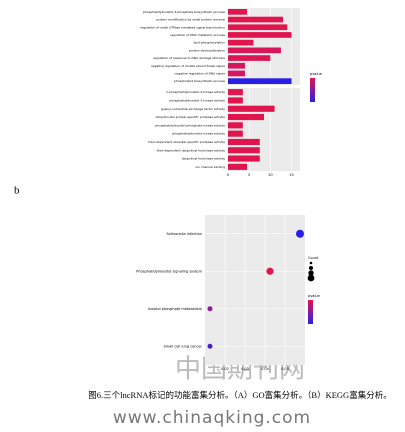 This screenshot has height=432, width=405. Describe the element at coordinates (17, 191) in the screenshot. I see `panel-label: b` at that location.